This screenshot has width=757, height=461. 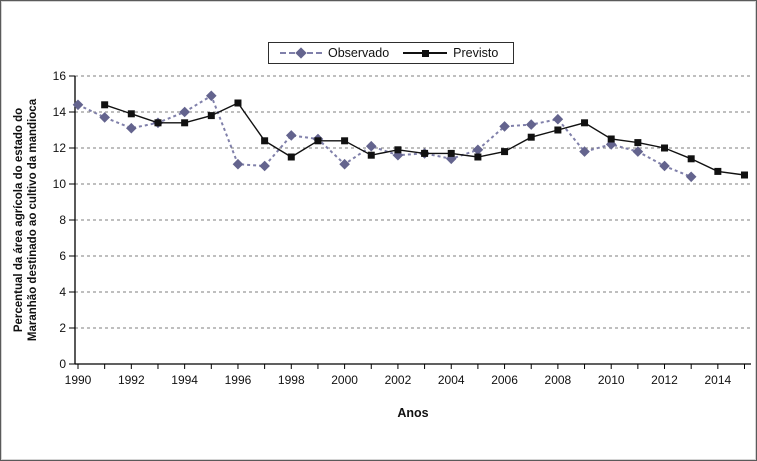 What do you see at coordinates (60, 148) in the screenshot?
I see `y-tick-label: 12` at bounding box center [60, 148].